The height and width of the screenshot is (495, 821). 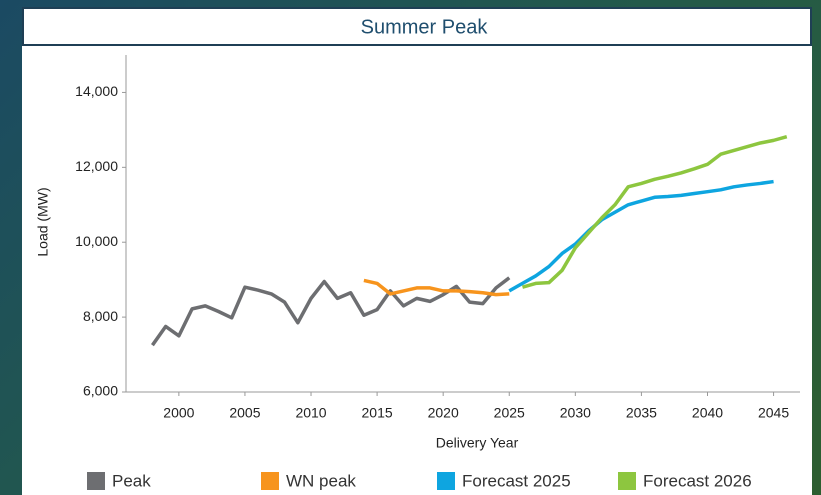 What do you see at coordinates (377, 413) in the screenshot?
I see `x-tick-label: 2015` at bounding box center [377, 413].